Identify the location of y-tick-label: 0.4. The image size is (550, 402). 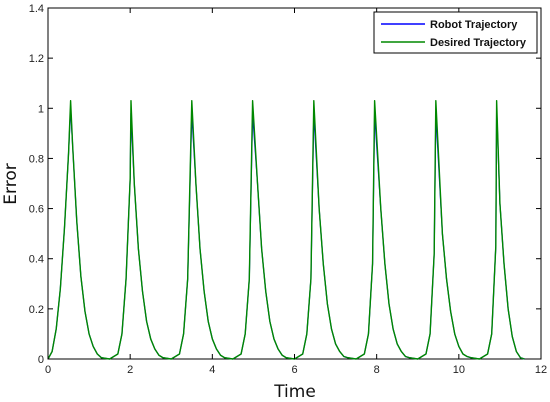
(36, 260).